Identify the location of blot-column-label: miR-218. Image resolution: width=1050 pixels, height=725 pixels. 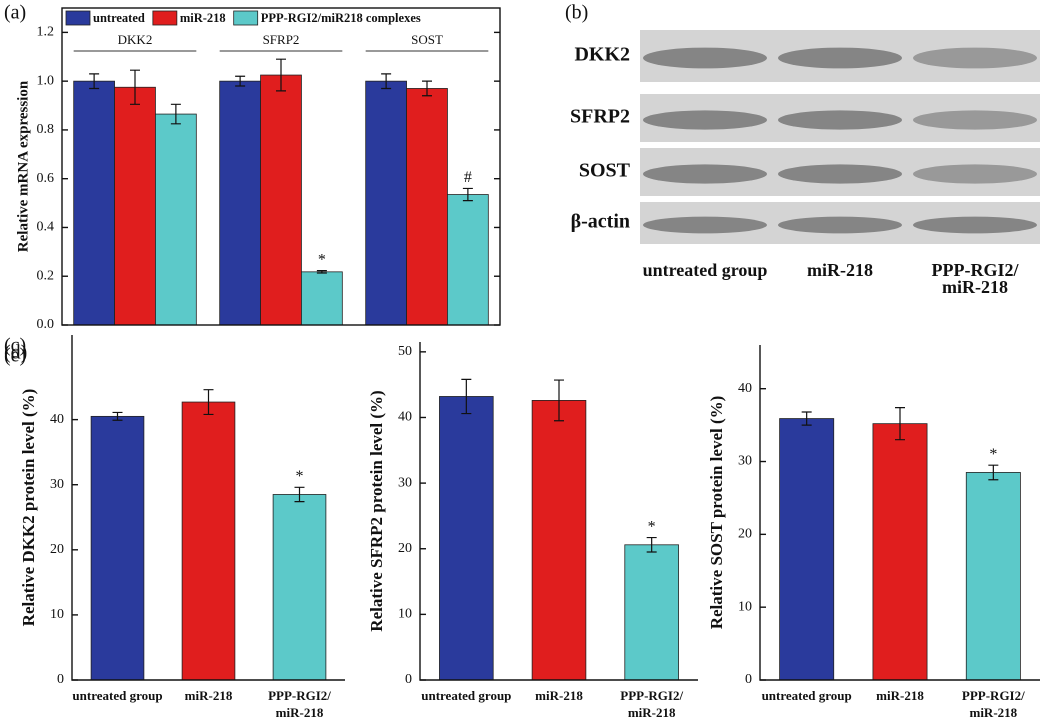
(840, 270).